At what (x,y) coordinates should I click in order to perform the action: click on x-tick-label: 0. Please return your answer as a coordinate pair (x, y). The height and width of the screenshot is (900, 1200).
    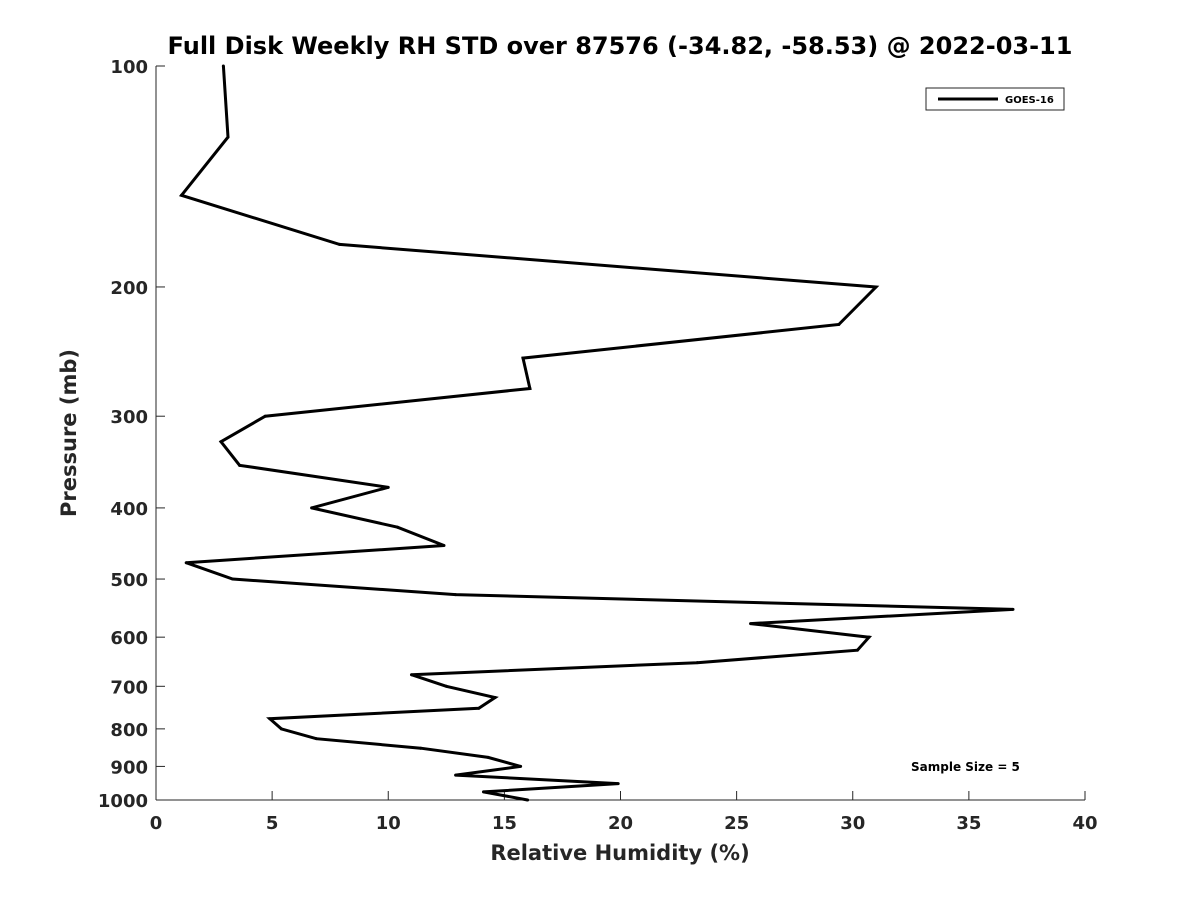
    Looking at the image, I should click on (156, 823).